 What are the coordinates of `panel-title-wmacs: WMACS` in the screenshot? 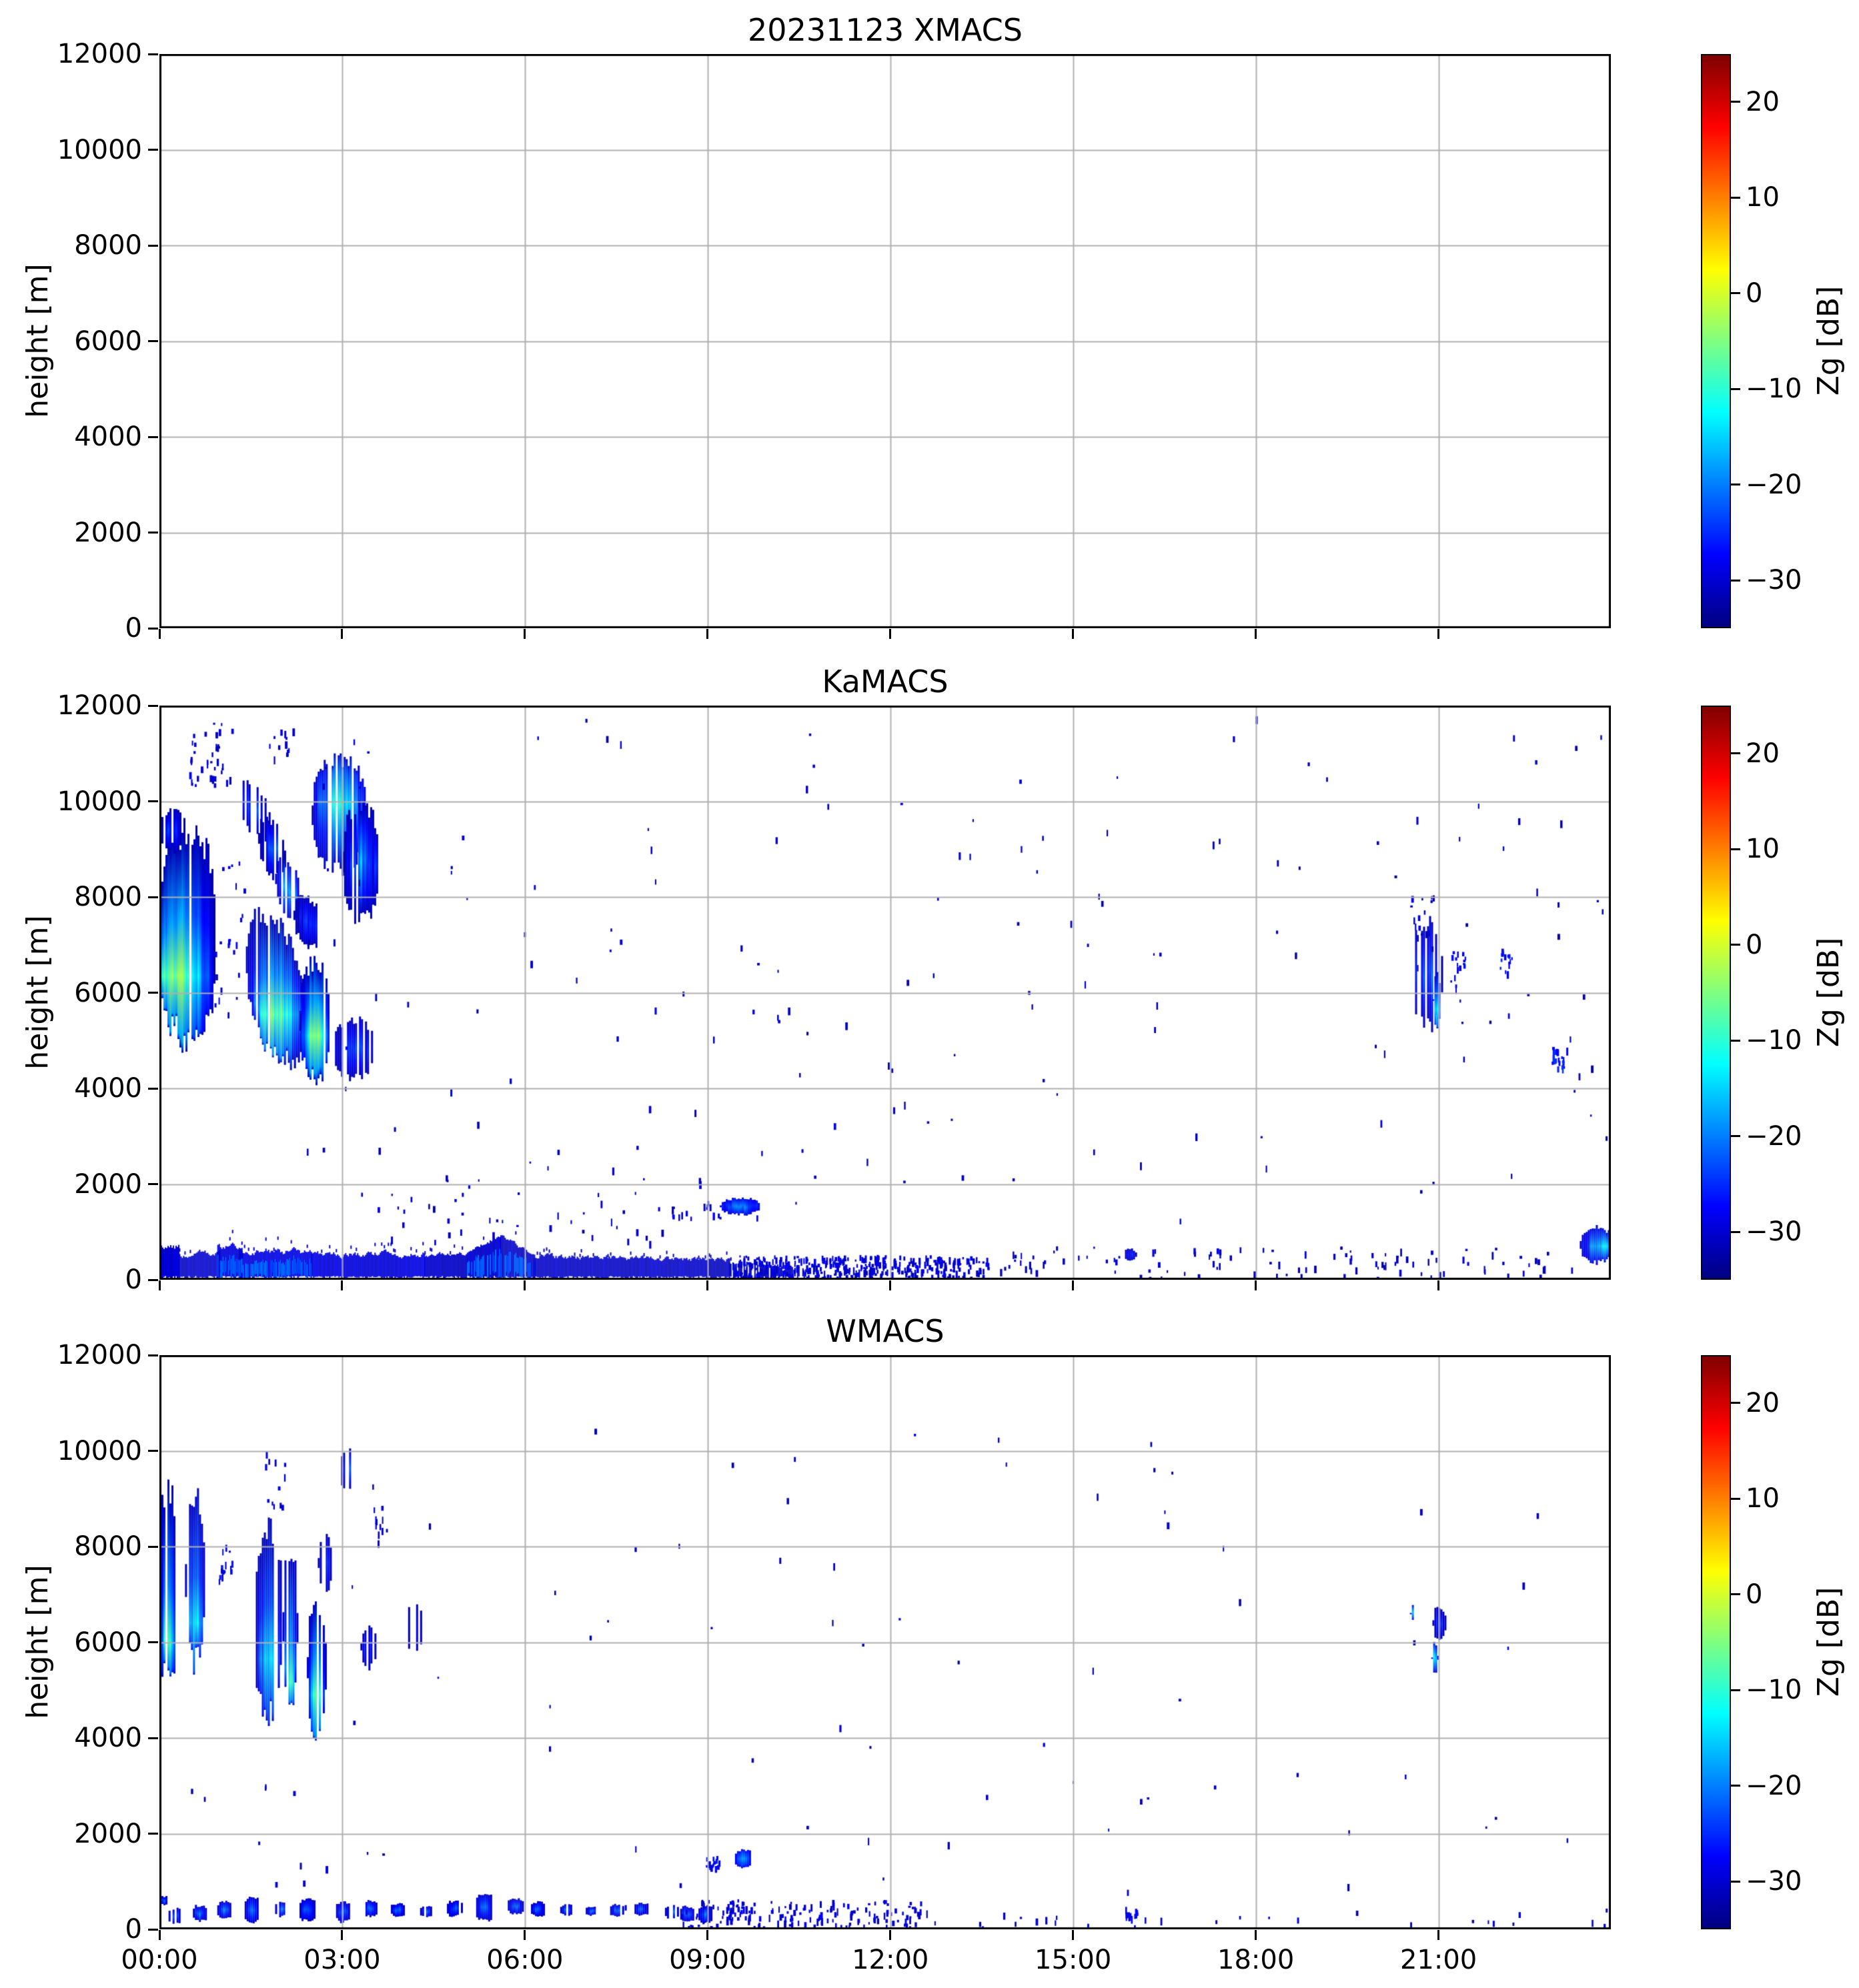 It's located at (885, 1331).